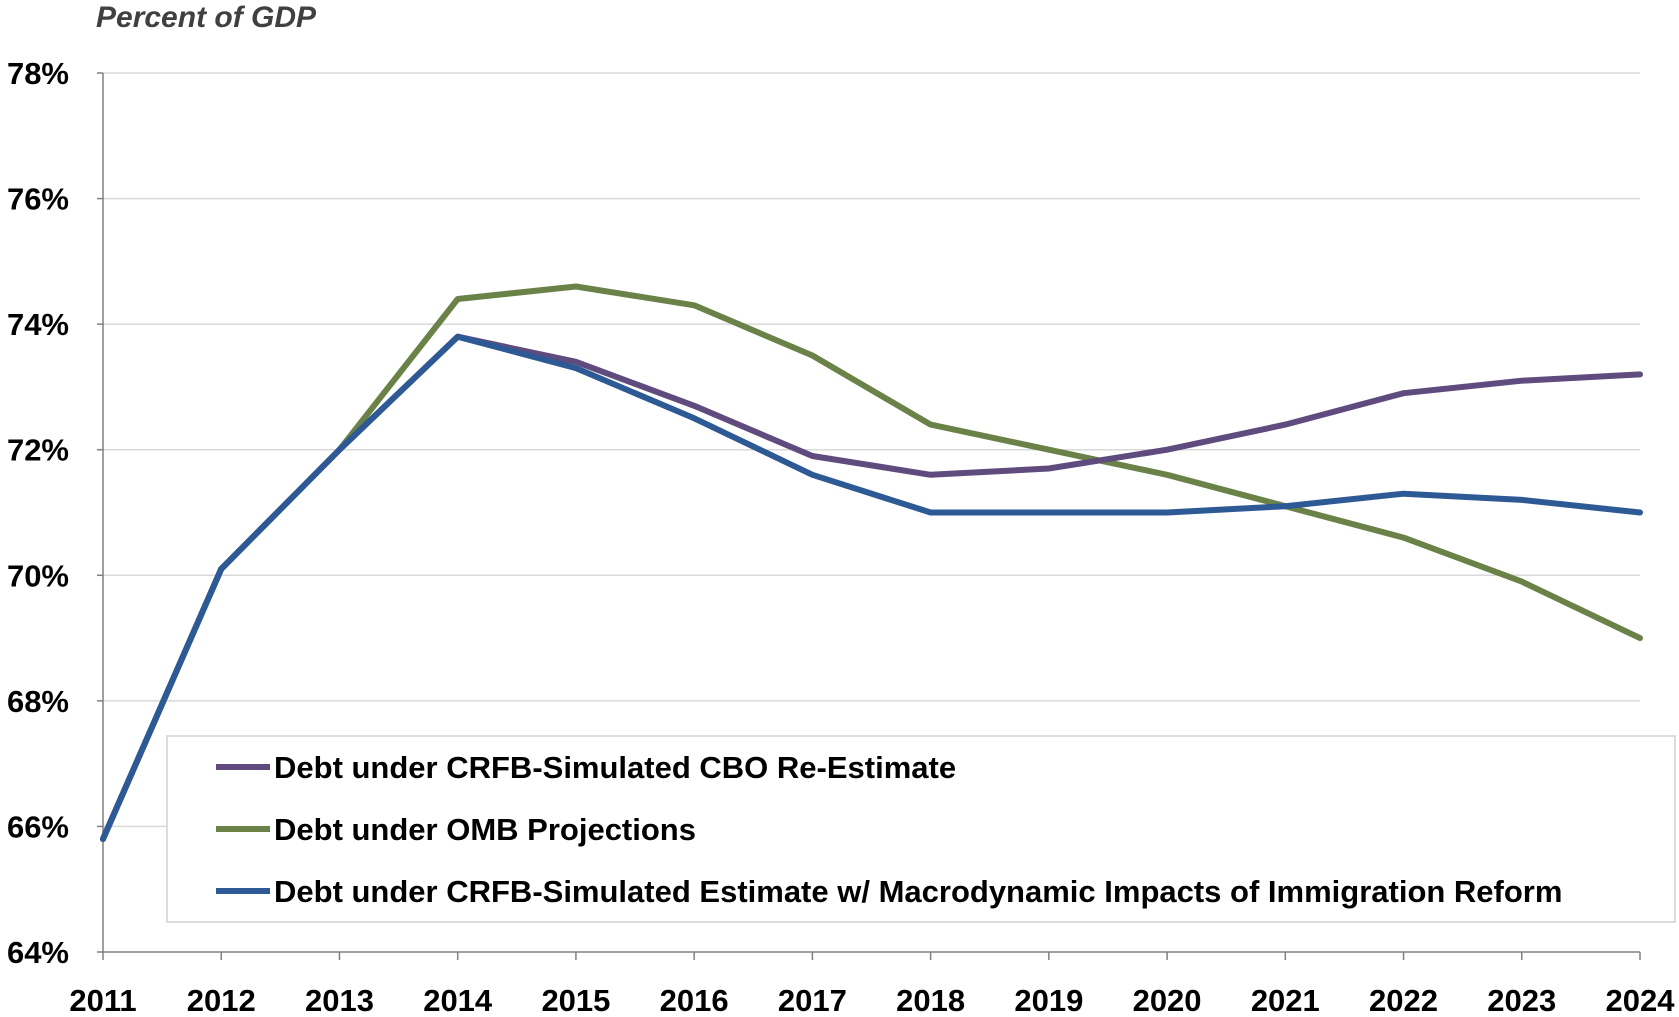 The image size is (1679, 1017). Describe the element at coordinates (38, 701) in the screenshot. I see `y-tick-label: 68%` at that location.